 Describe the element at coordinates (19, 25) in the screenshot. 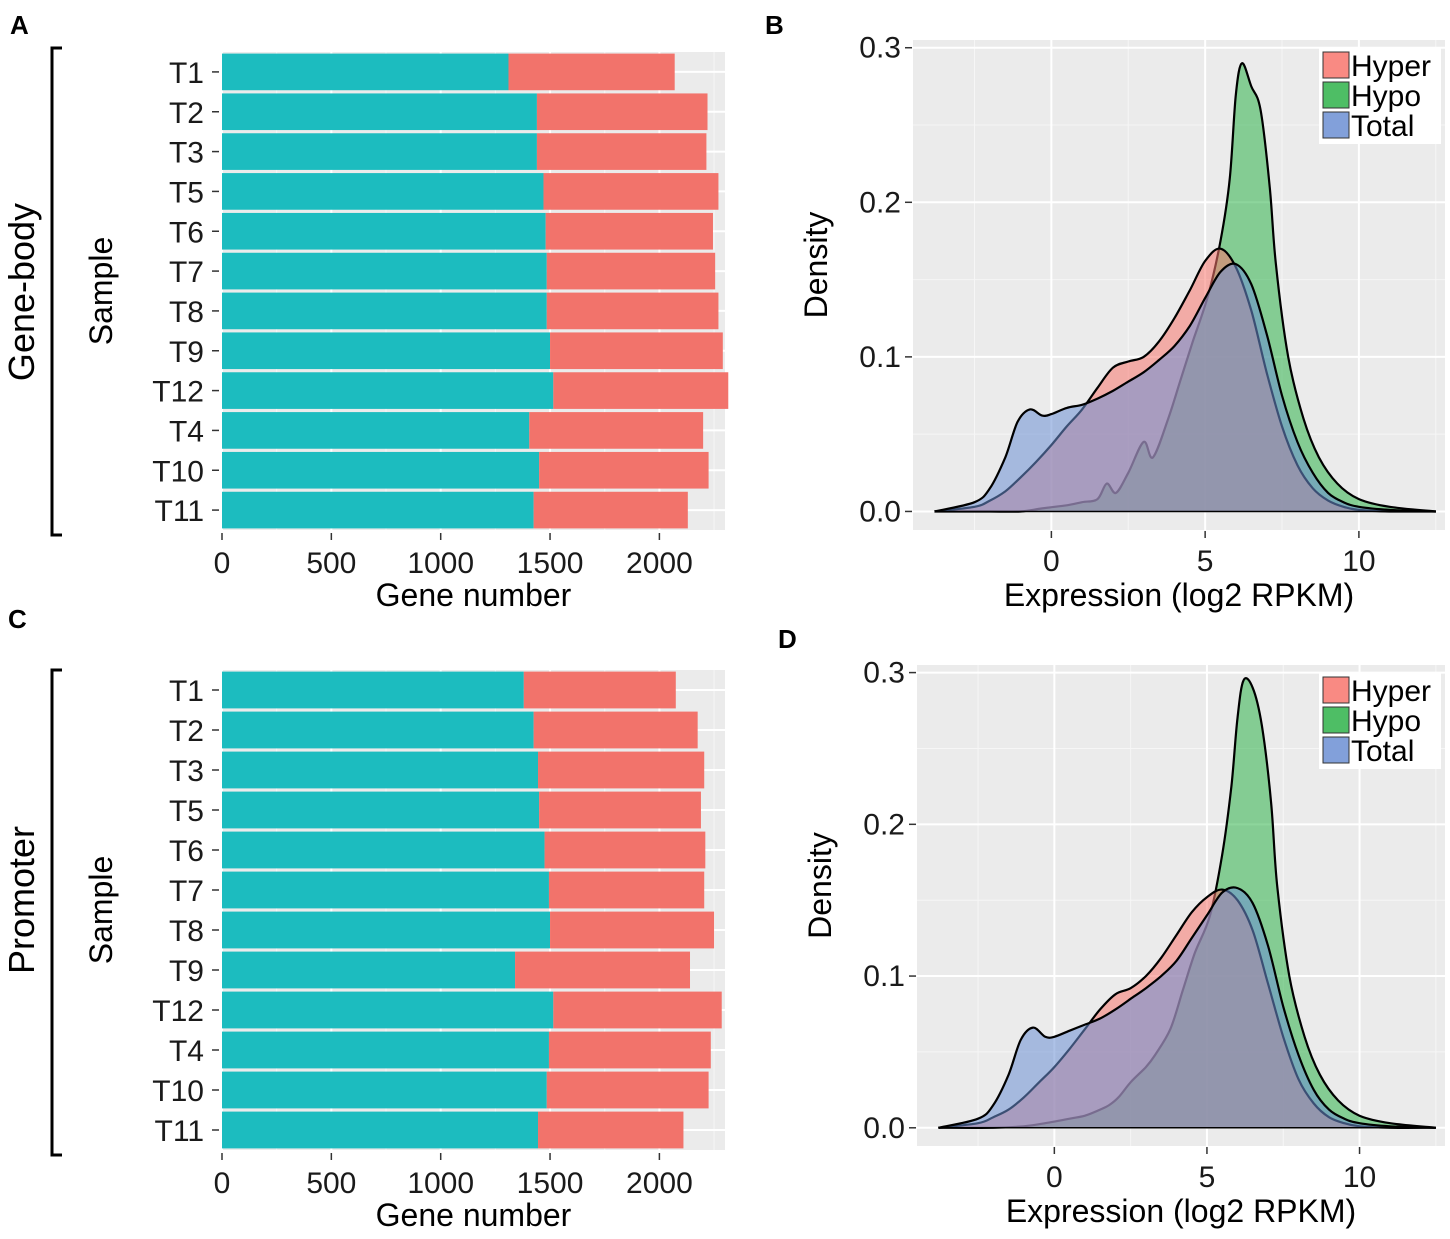

I see `panel-label-a: A` at that location.